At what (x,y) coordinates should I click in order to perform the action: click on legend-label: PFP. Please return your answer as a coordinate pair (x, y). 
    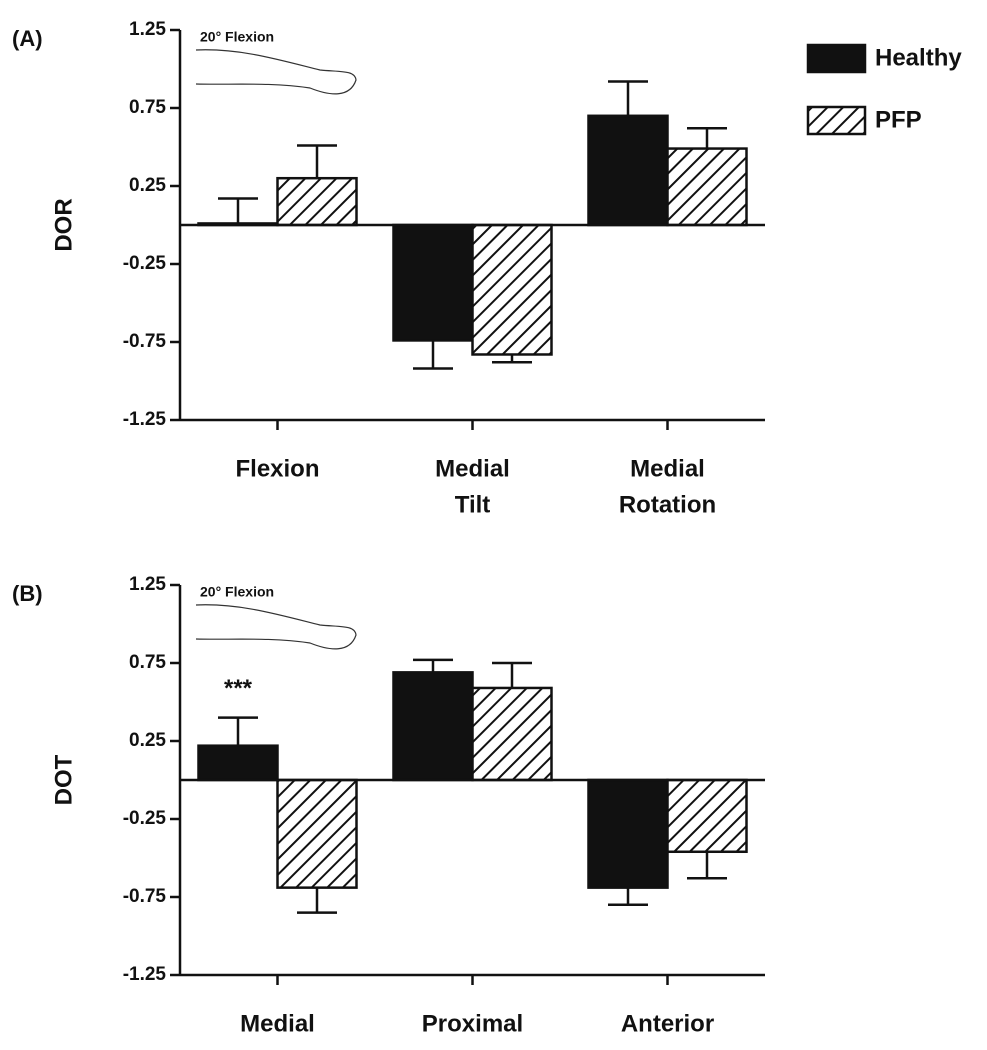
    Looking at the image, I should click on (898, 119).